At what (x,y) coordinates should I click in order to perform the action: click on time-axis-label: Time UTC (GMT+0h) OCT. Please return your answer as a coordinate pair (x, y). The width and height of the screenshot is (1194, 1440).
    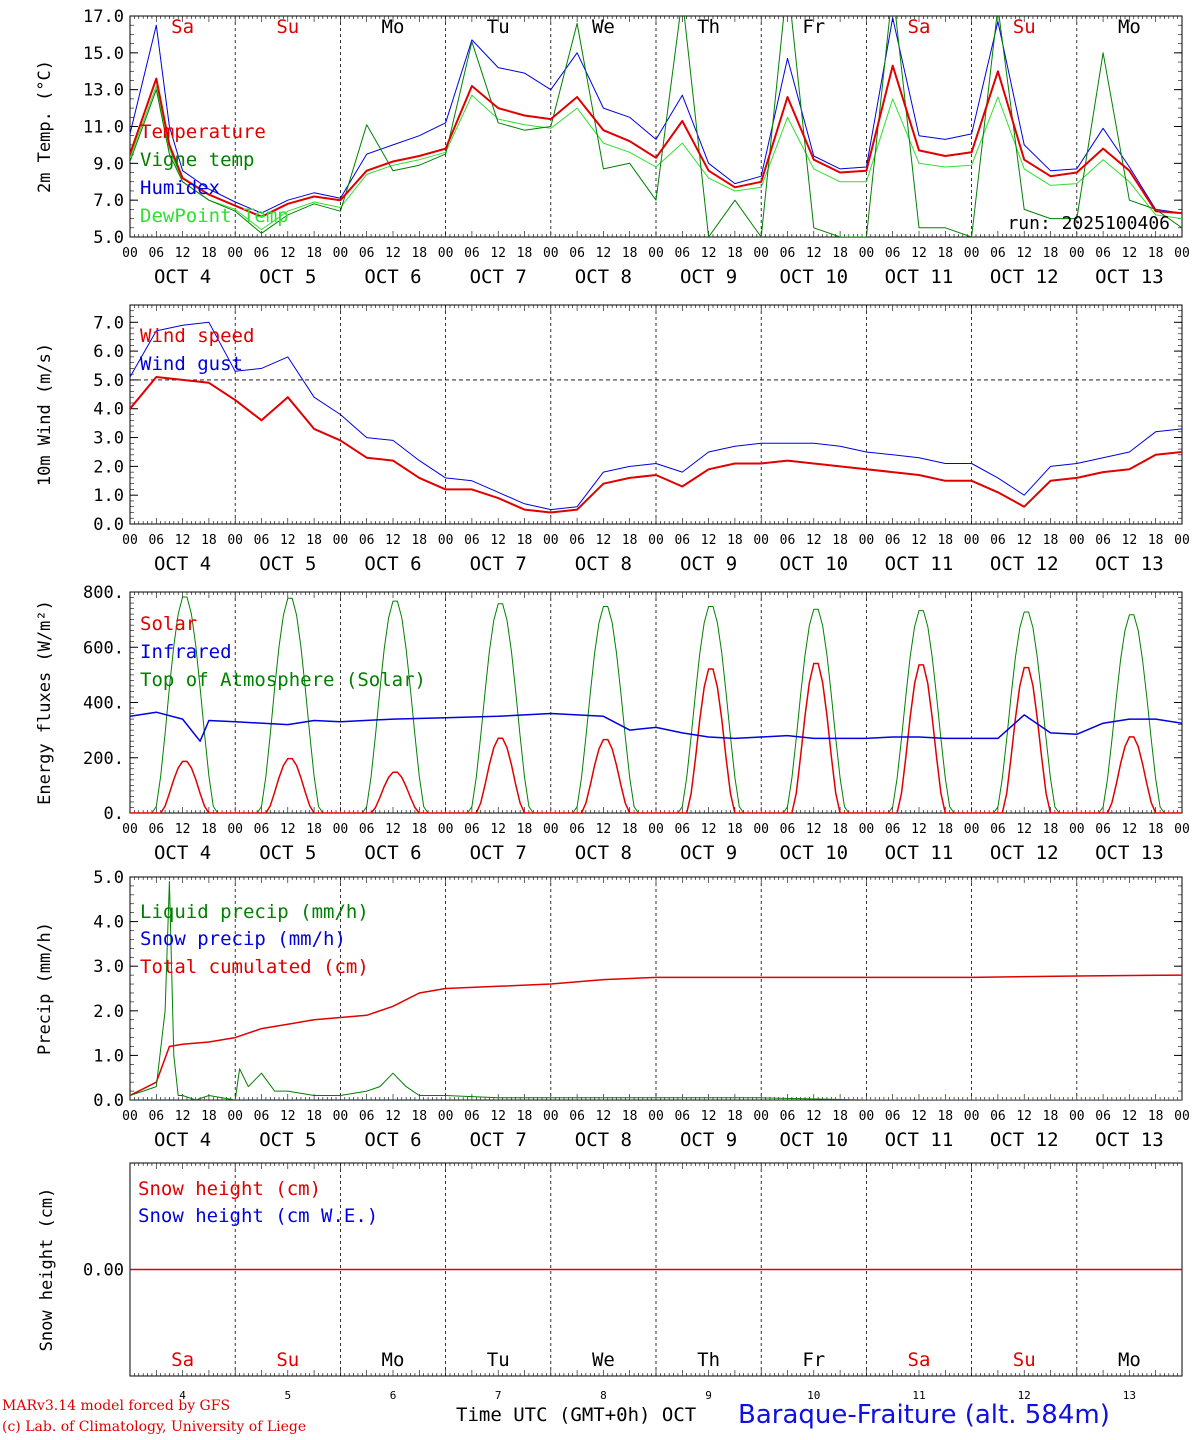
    Looking at the image, I should click on (576, 1415).